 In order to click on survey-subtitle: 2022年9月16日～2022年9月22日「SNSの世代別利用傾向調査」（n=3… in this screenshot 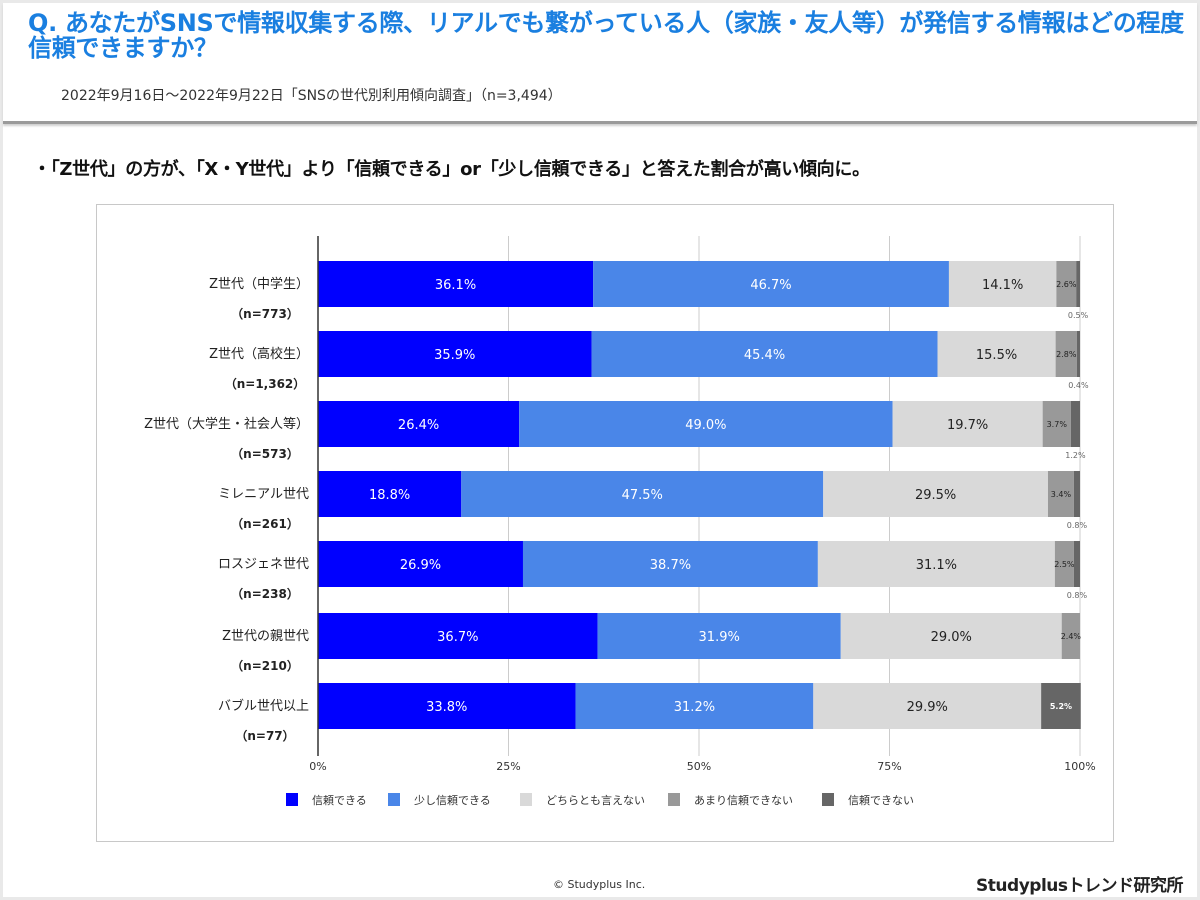, I will do `click(311, 96)`.